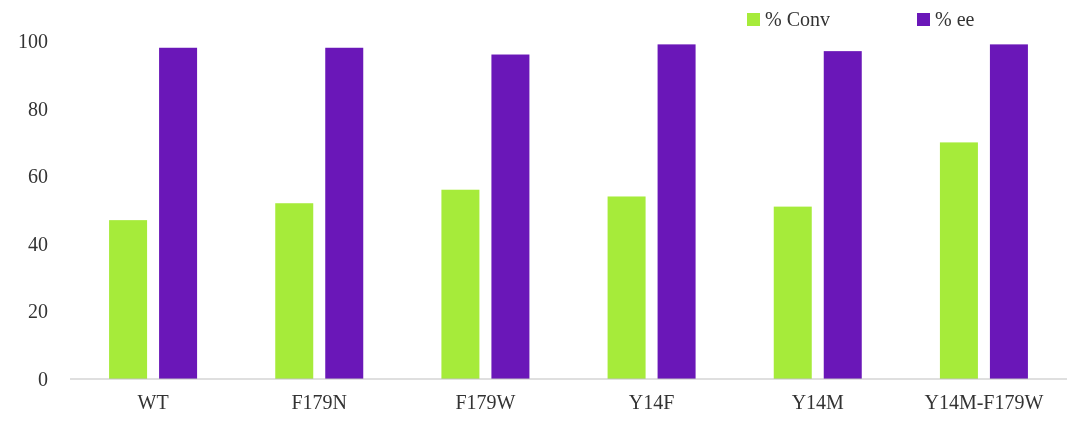 This screenshot has height=429, width=1085. I want to click on y-tick-label: 100, so click(33, 41).